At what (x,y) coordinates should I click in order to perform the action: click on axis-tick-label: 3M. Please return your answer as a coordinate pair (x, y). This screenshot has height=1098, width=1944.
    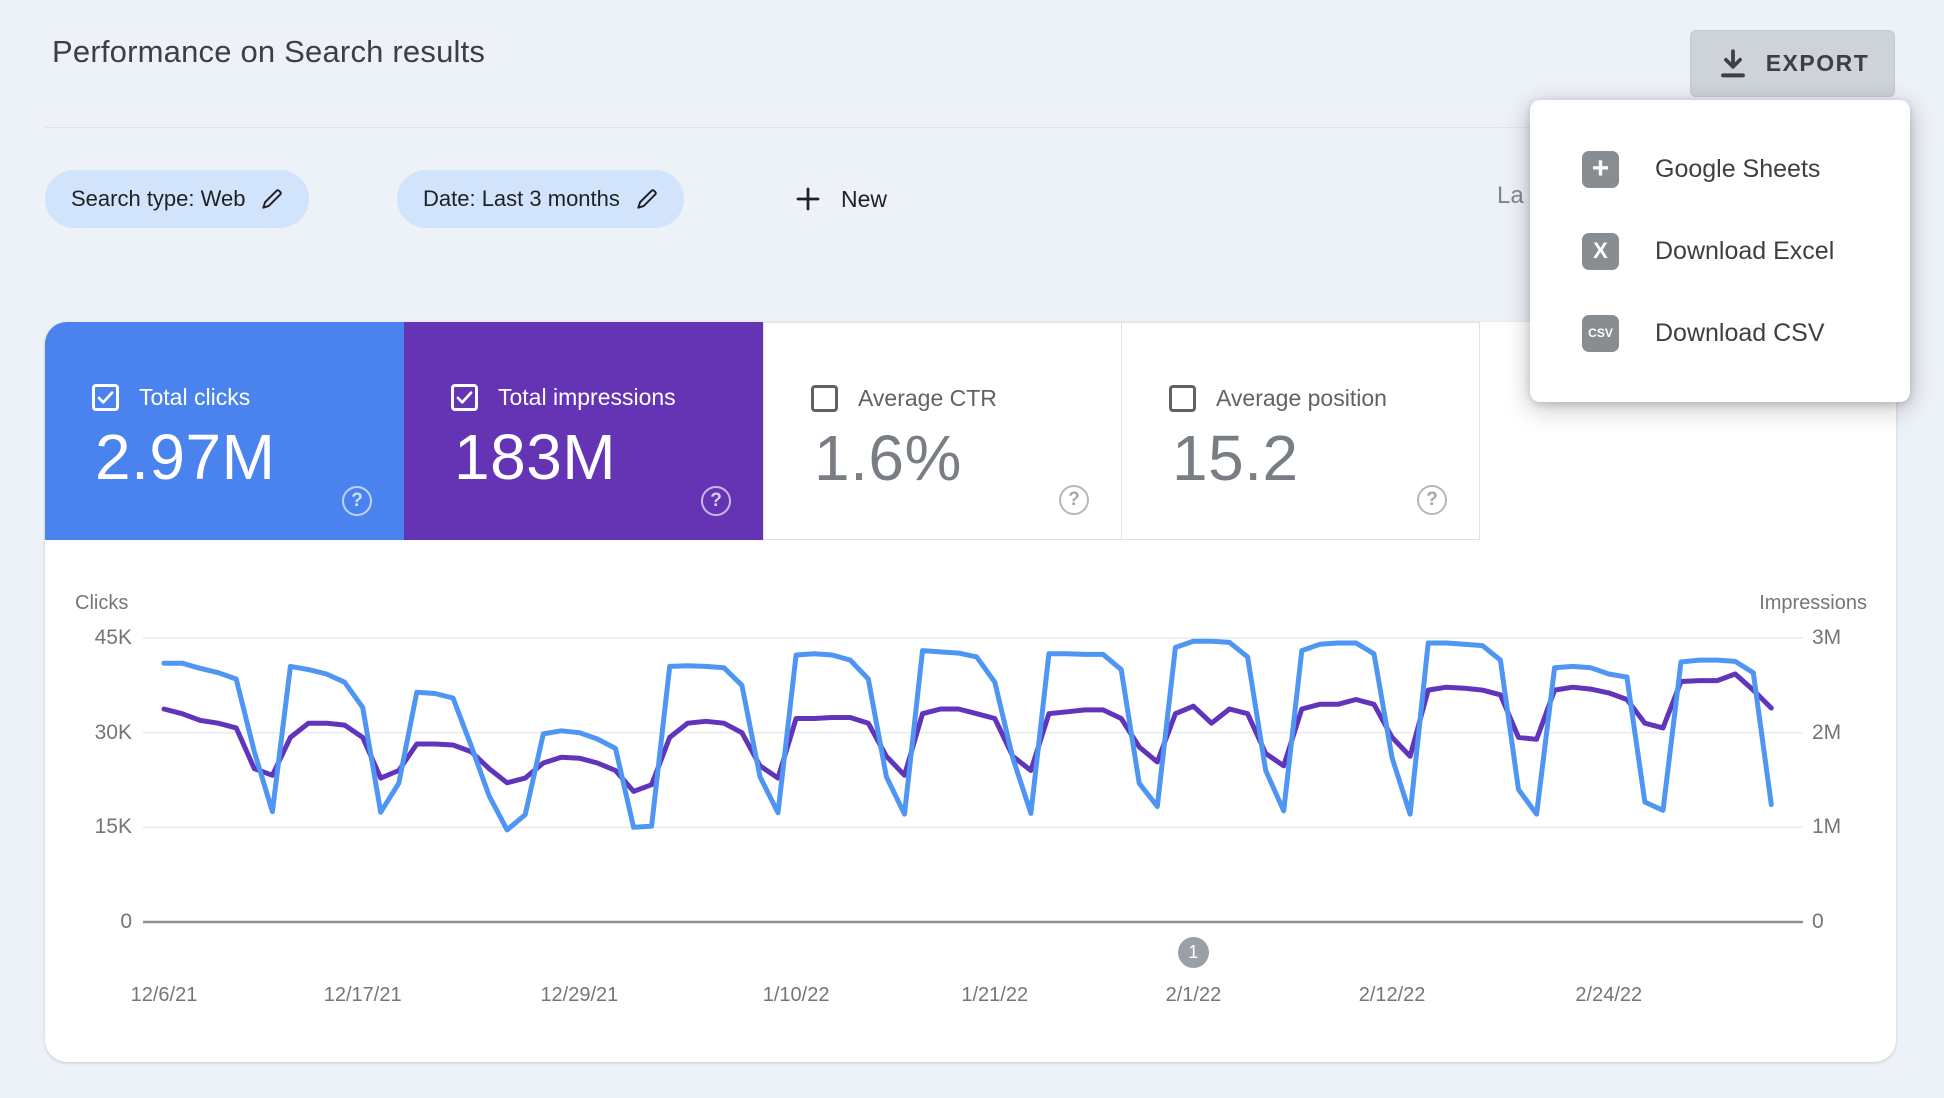
    Looking at the image, I should click on (1827, 637).